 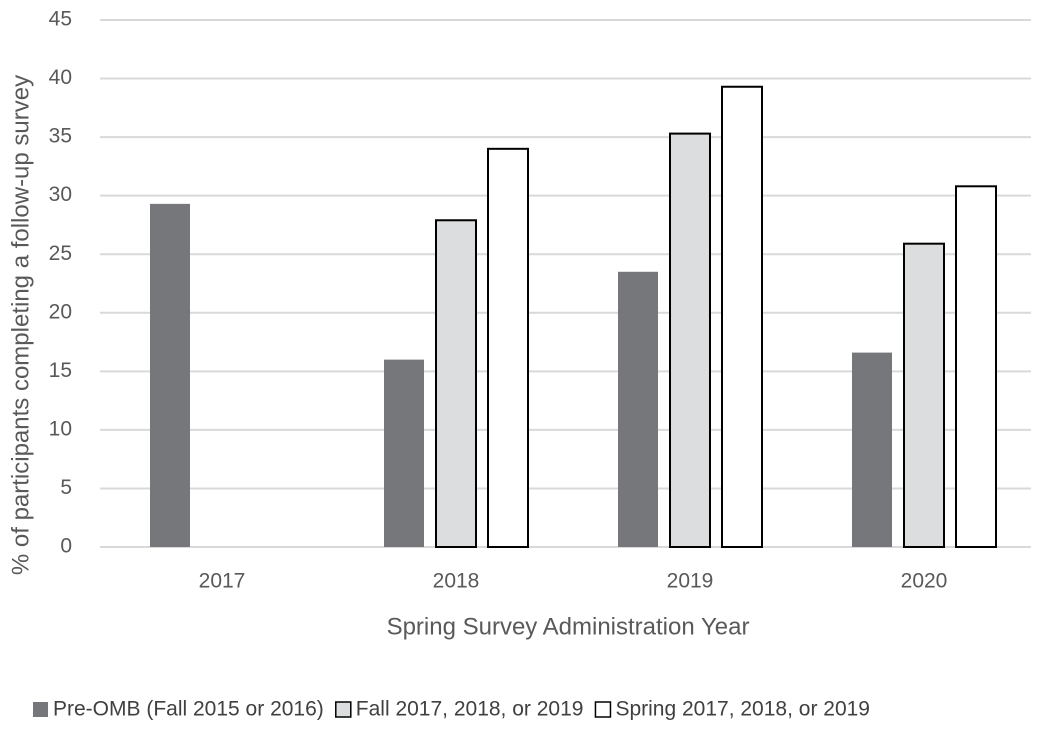 What do you see at coordinates (66, 546) in the screenshot?
I see `y-tick-label: 0` at bounding box center [66, 546].